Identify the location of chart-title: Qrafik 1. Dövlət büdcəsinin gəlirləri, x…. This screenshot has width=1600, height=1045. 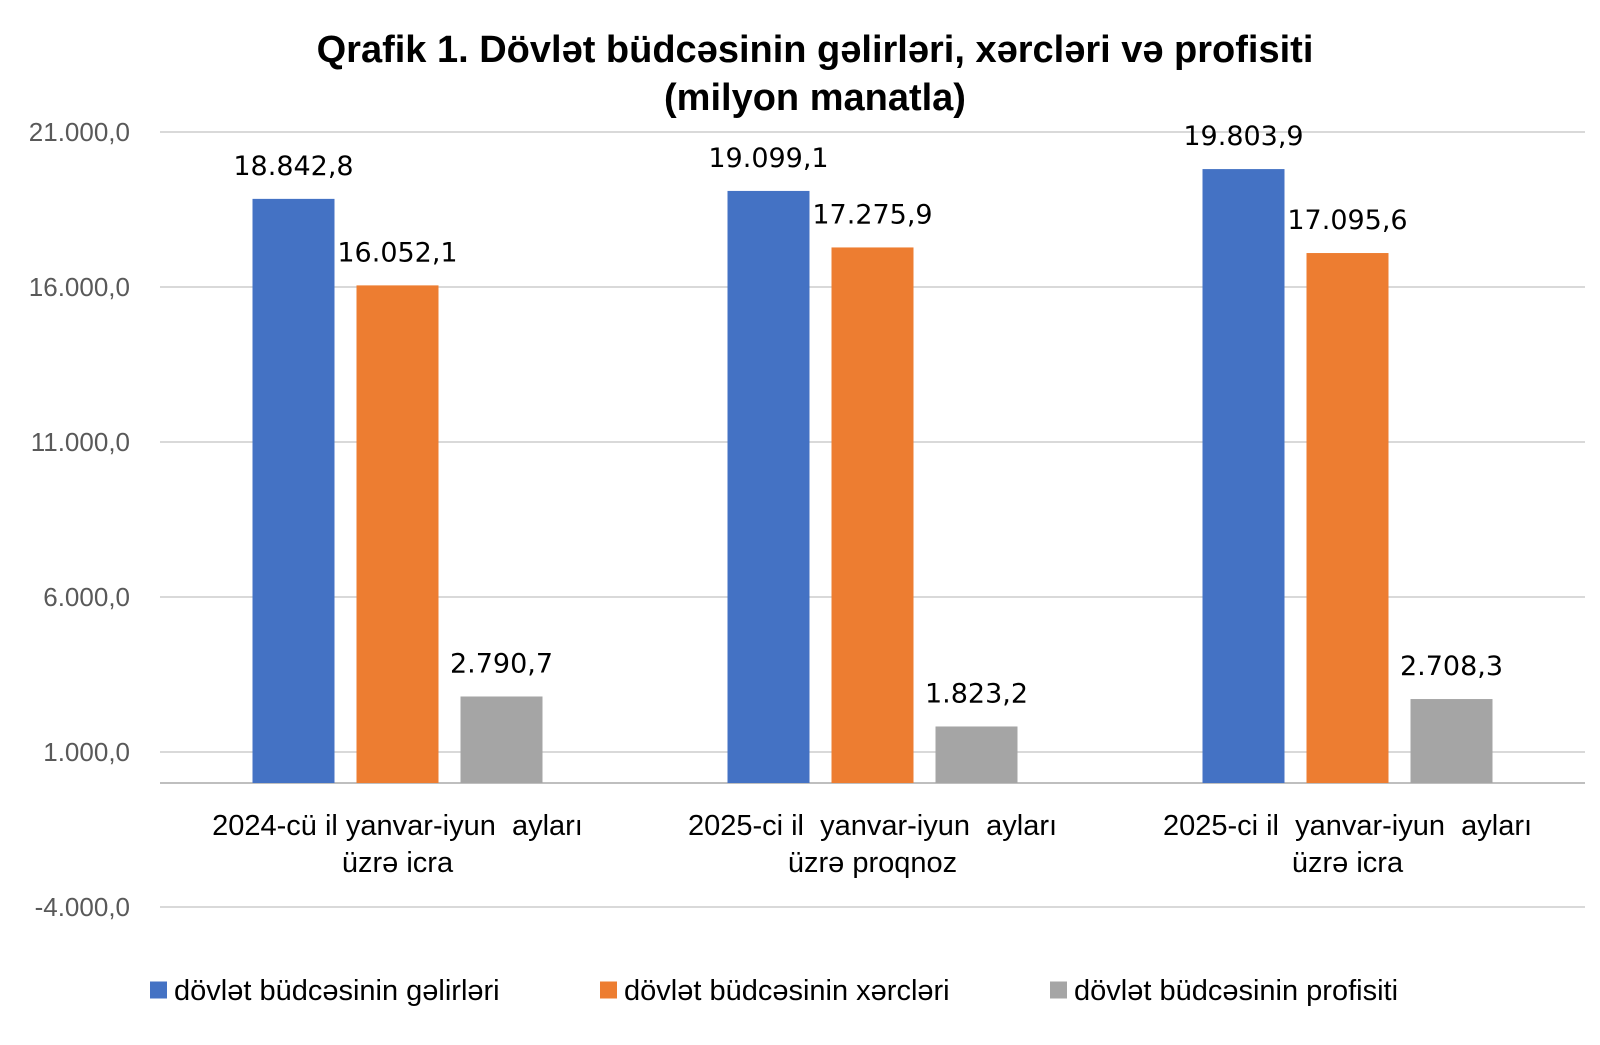
(815, 74).